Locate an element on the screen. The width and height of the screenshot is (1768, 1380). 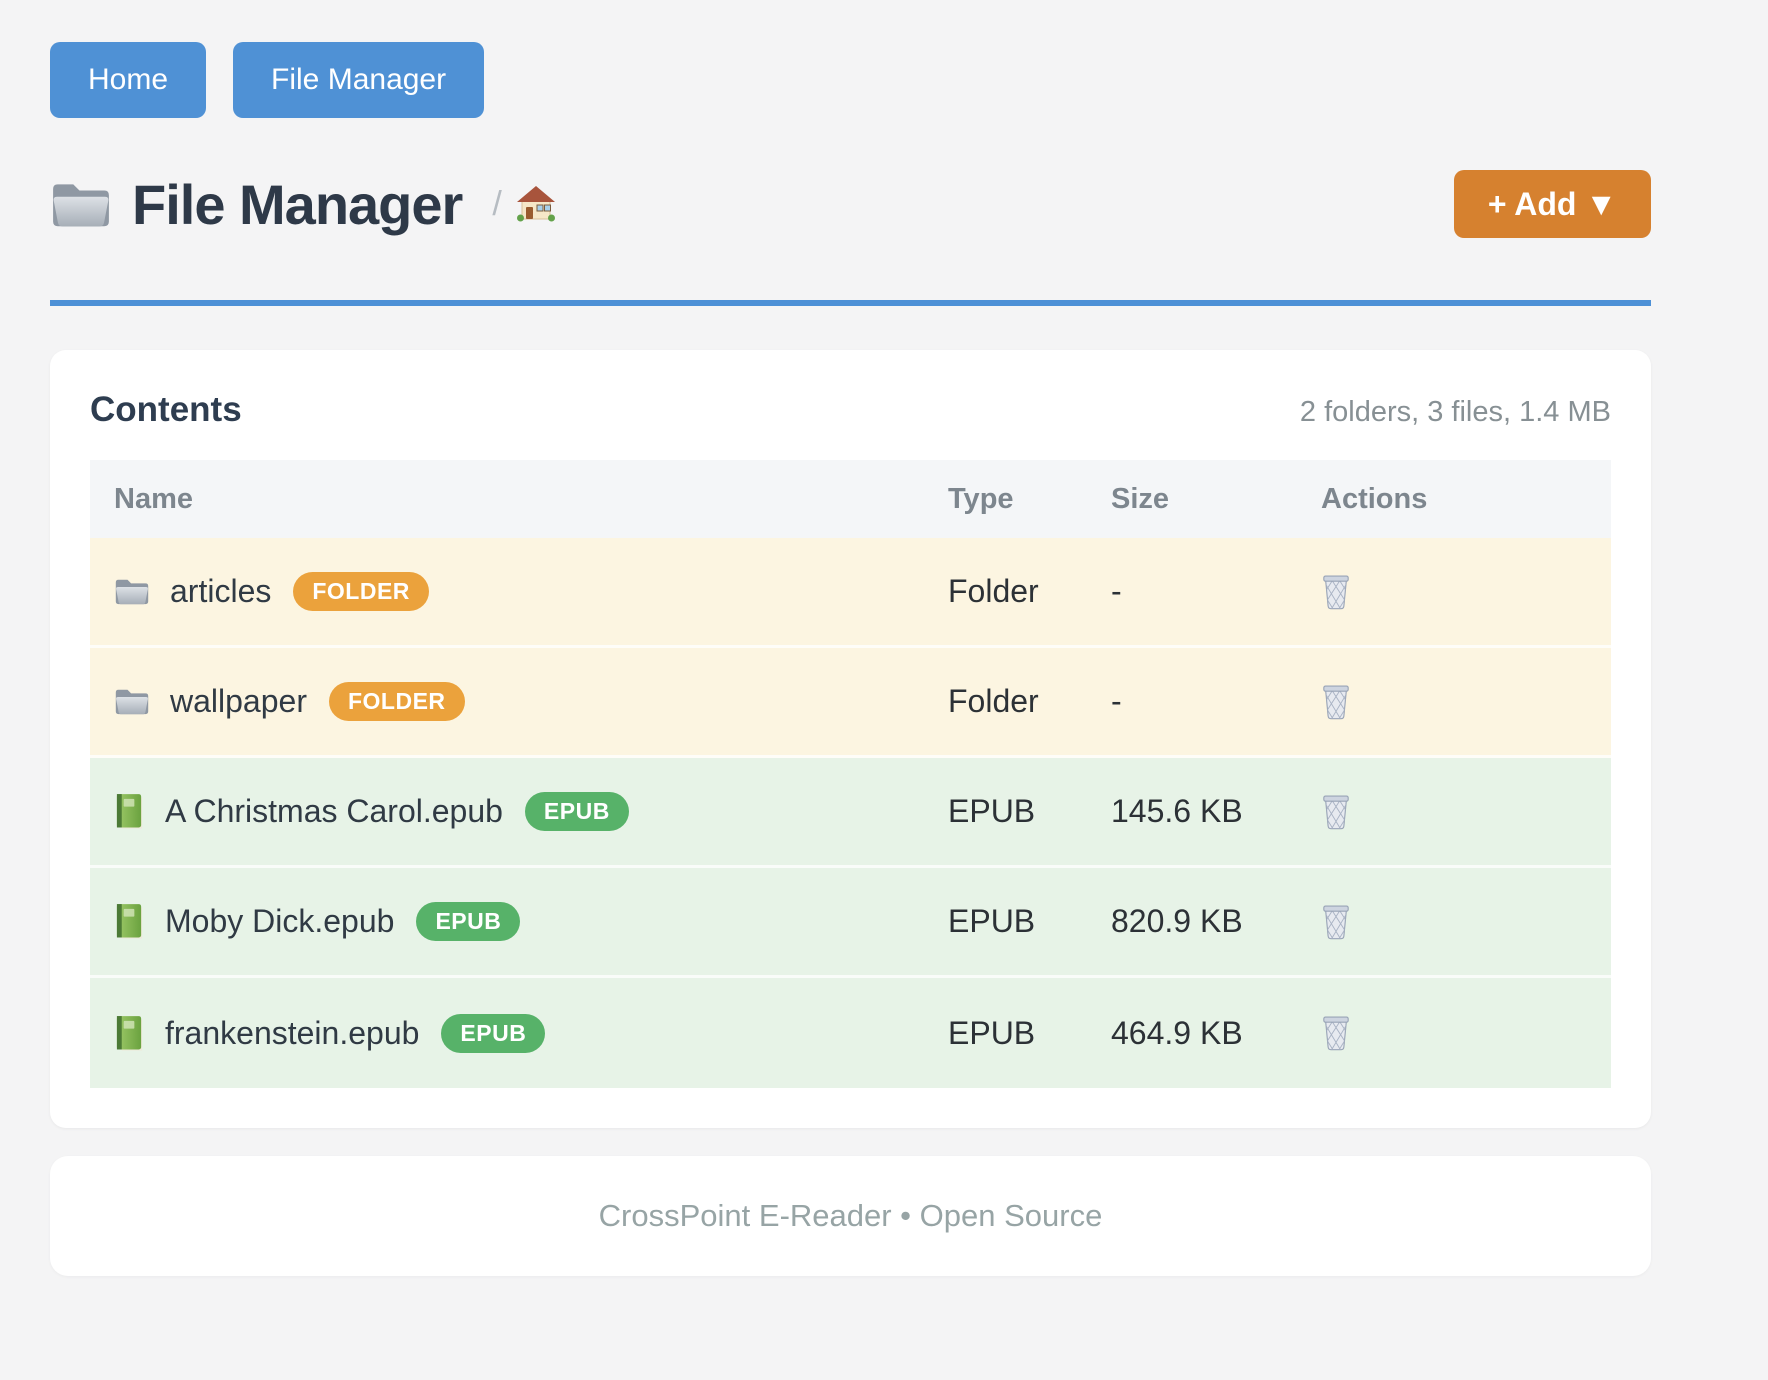
item-name-link: Moby Dick.epub is located at coordinates (280, 921).